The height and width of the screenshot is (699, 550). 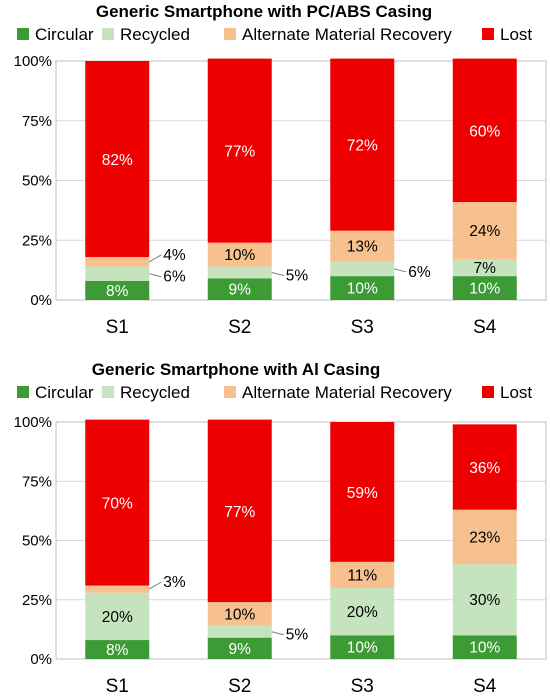 I want to click on data-label: 72%, so click(x=362, y=146).